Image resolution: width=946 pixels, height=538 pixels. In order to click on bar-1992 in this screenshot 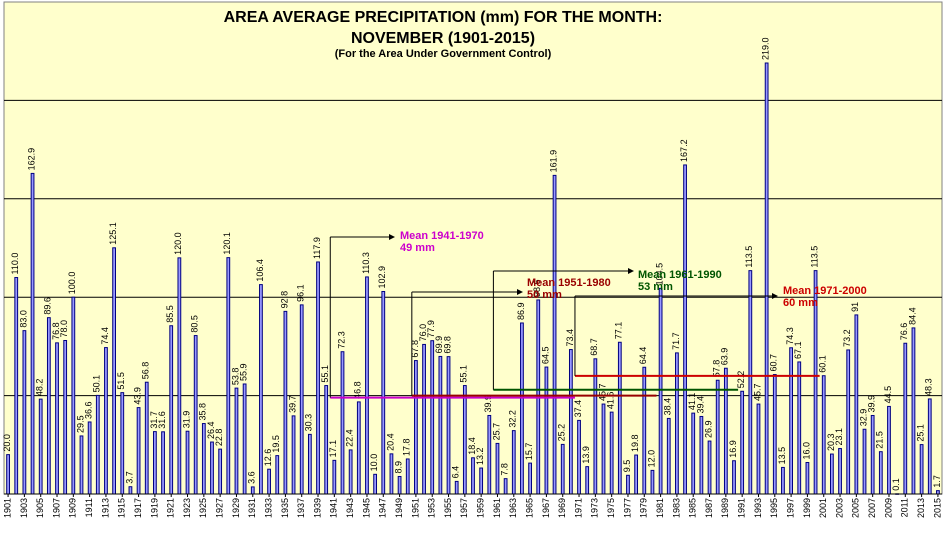, I will do `click(750, 382)`.